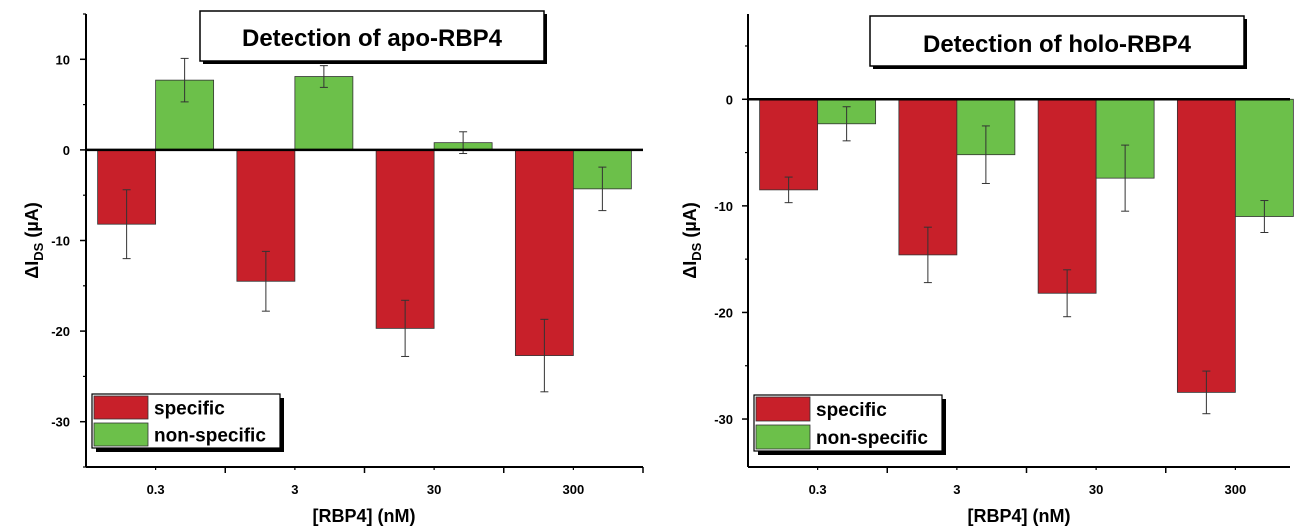 The image size is (1294, 529). What do you see at coordinates (1057, 44) in the screenshot?
I see `chart-title: Detection of holo-RBP4` at bounding box center [1057, 44].